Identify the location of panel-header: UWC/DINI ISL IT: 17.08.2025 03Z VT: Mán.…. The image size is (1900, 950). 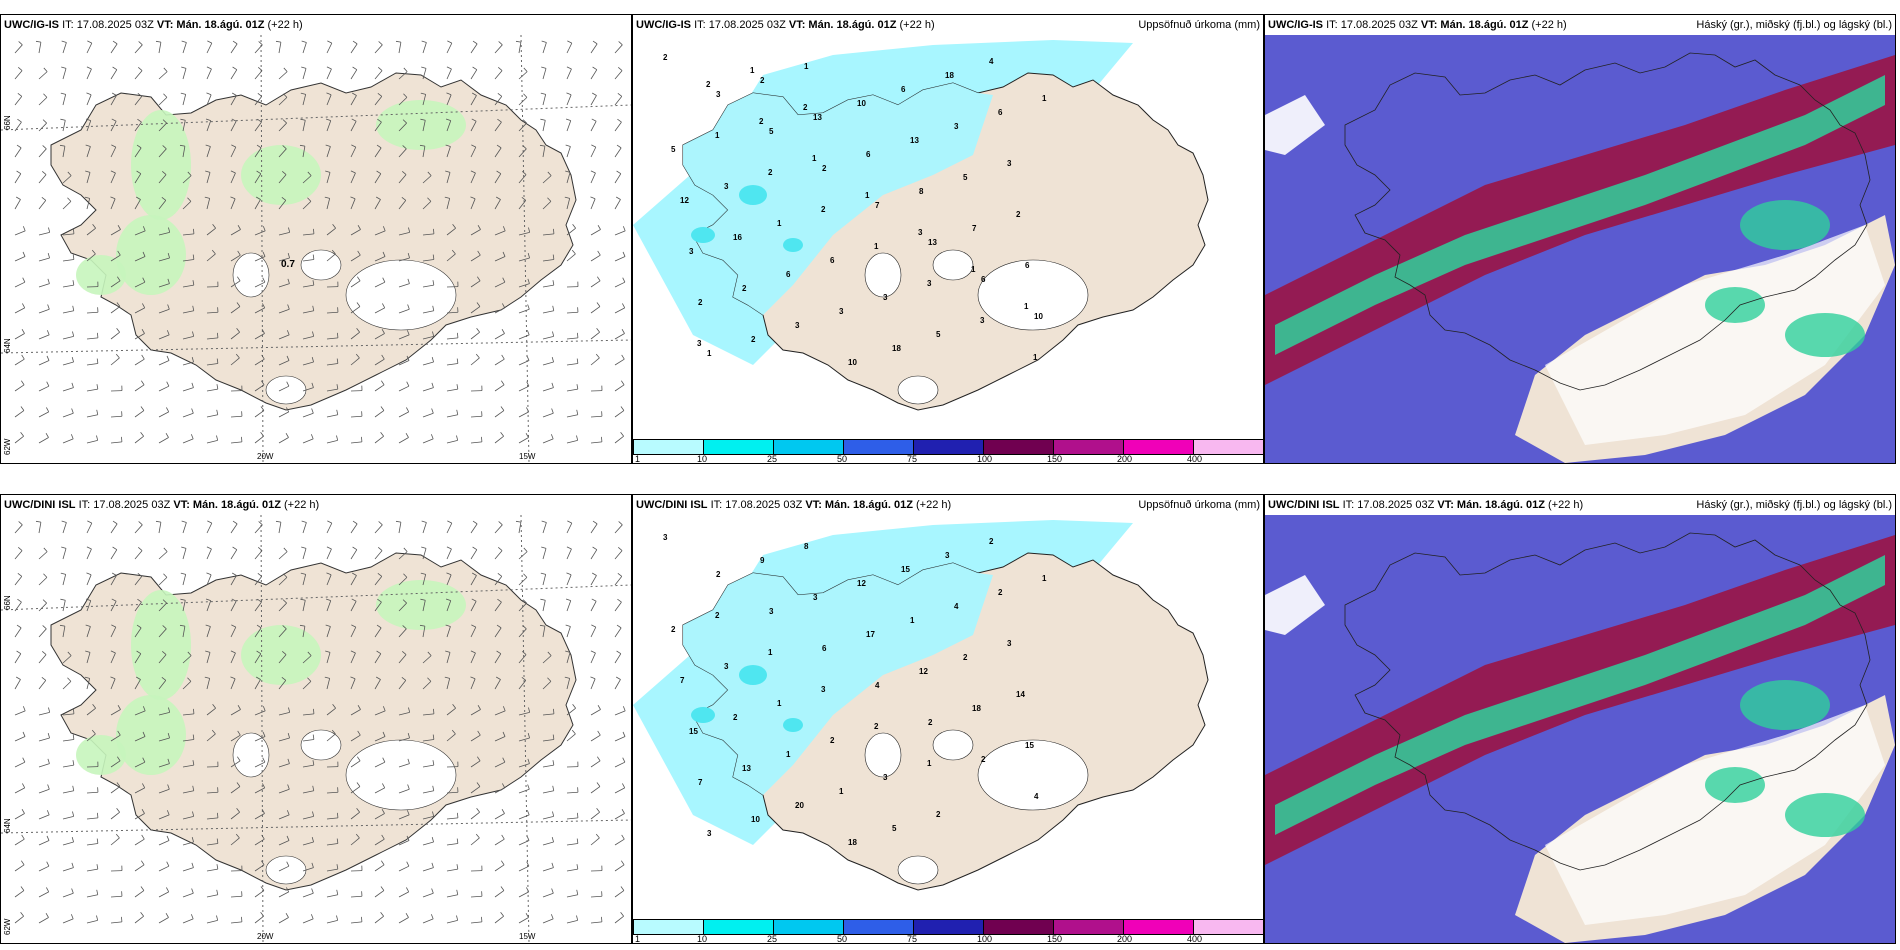
(316, 505).